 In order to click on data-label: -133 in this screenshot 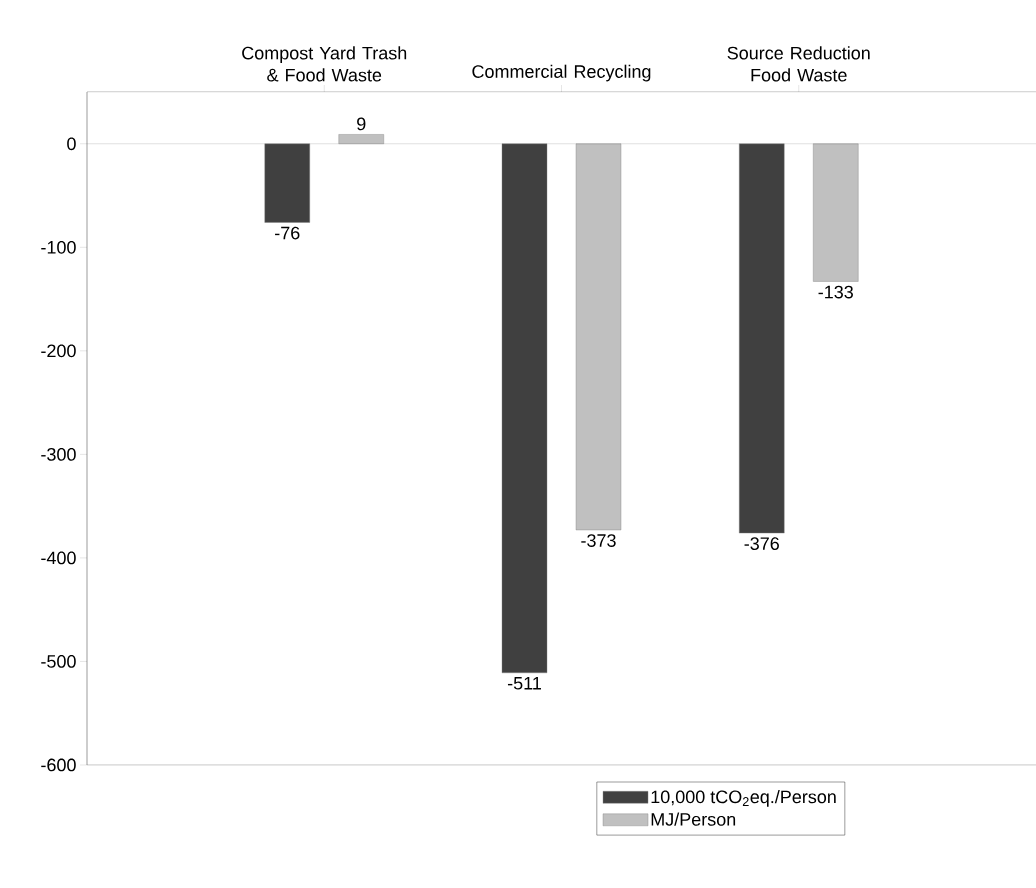, I will do `click(835, 292)`.